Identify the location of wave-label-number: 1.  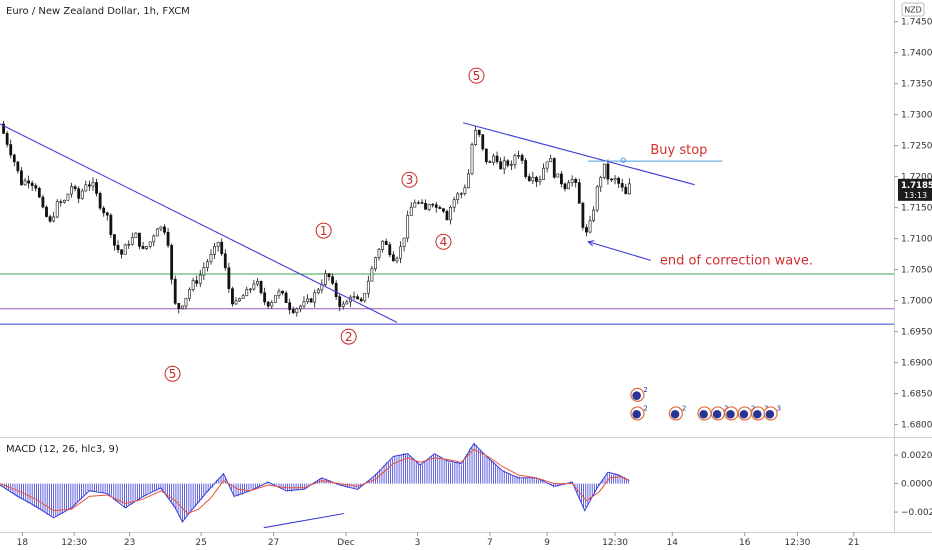
(324, 231).